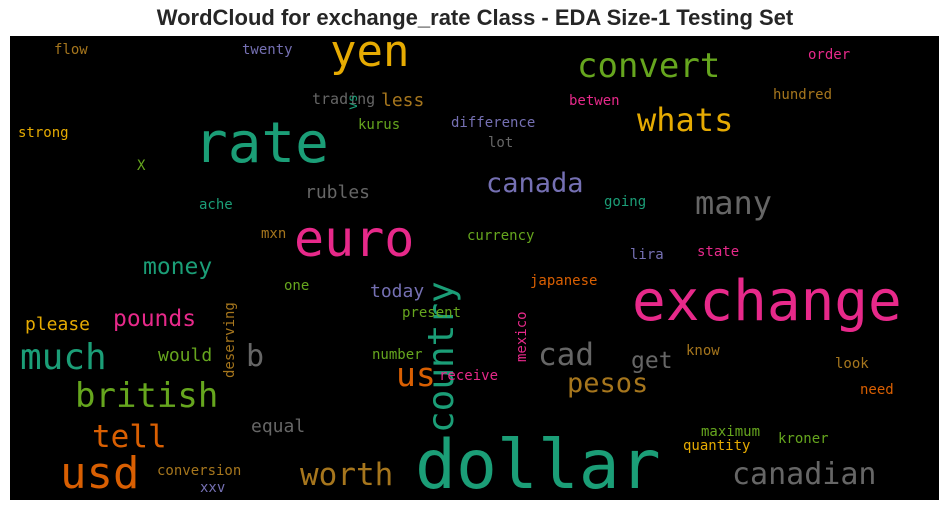 The width and height of the screenshot is (950, 511). Describe the element at coordinates (274, 234) in the screenshot. I see `word-mxn: mxn` at that location.